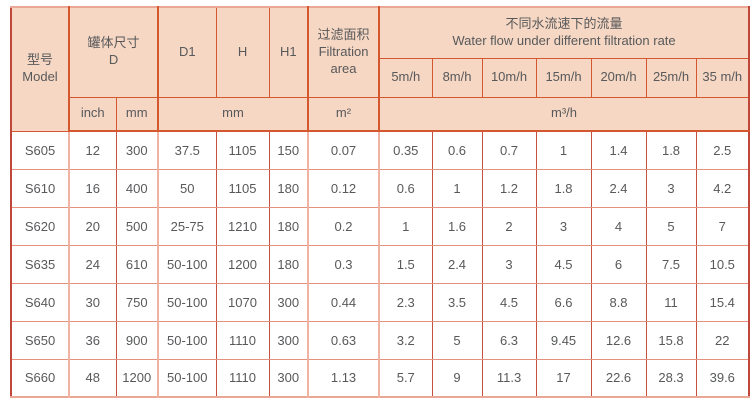 The image size is (756, 404). Describe the element at coordinates (242, 302) in the screenshot. I see `cell-h: 1070` at that location.